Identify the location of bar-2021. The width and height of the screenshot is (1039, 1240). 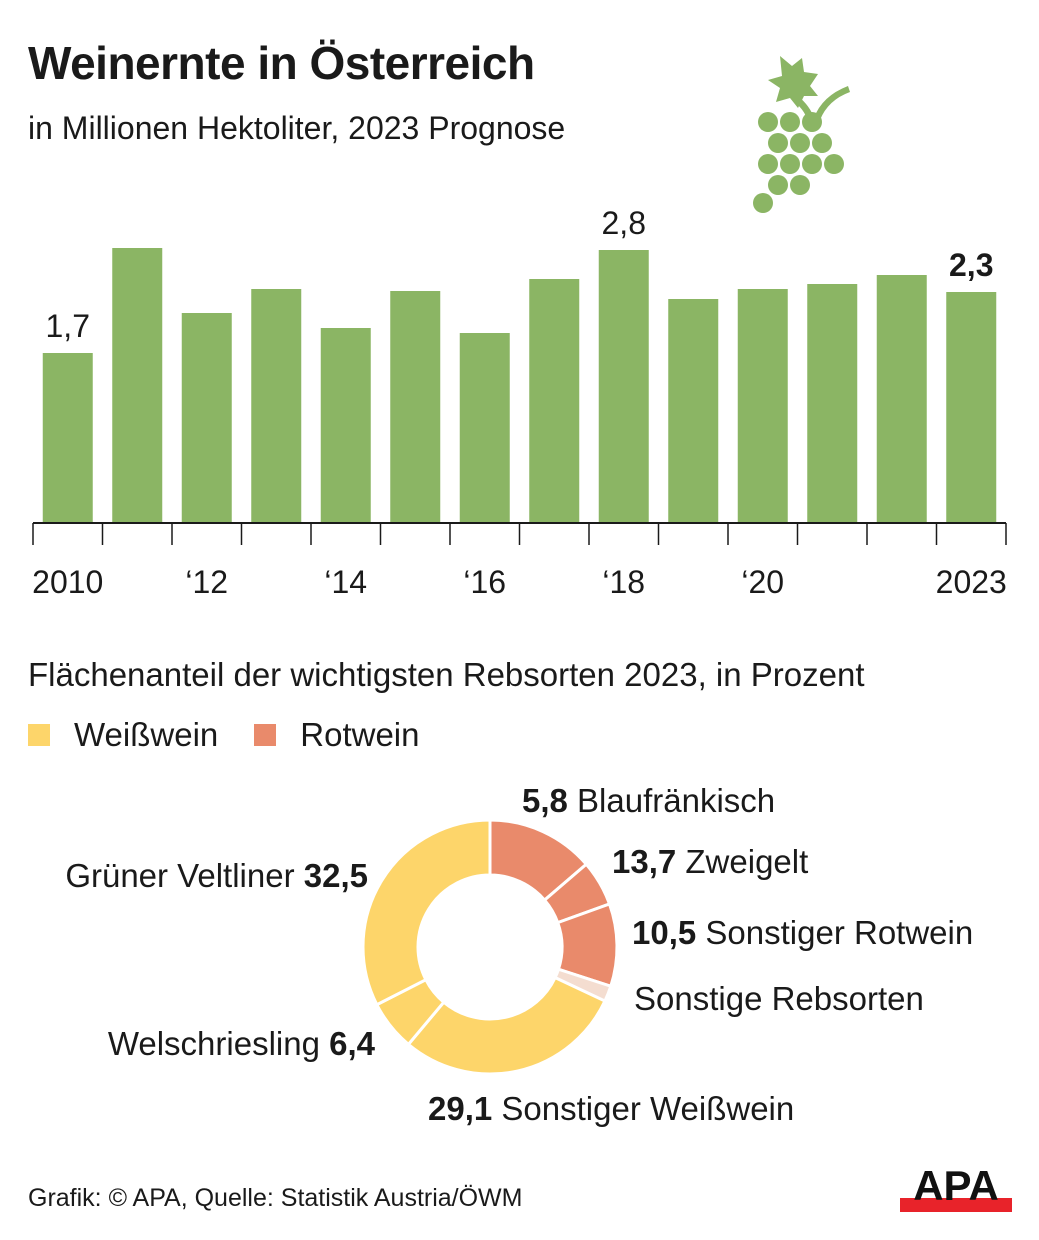
(832, 403).